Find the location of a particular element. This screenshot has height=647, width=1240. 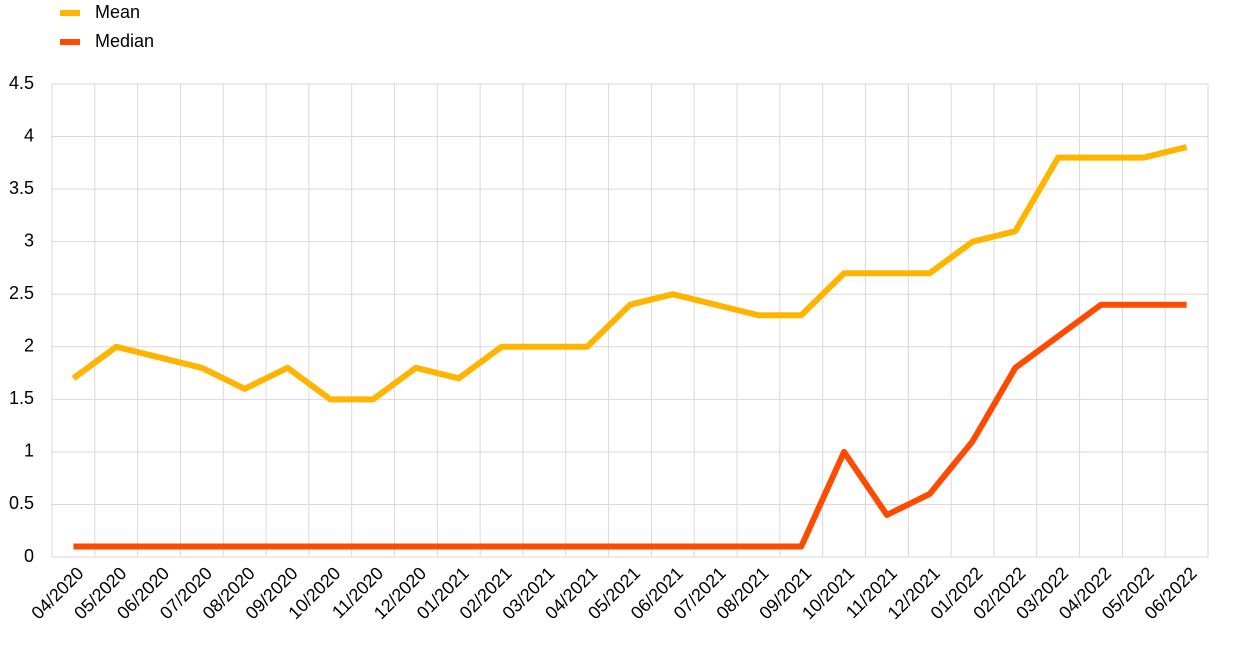

y-tick-label: 3 is located at coordinates (29, 240).